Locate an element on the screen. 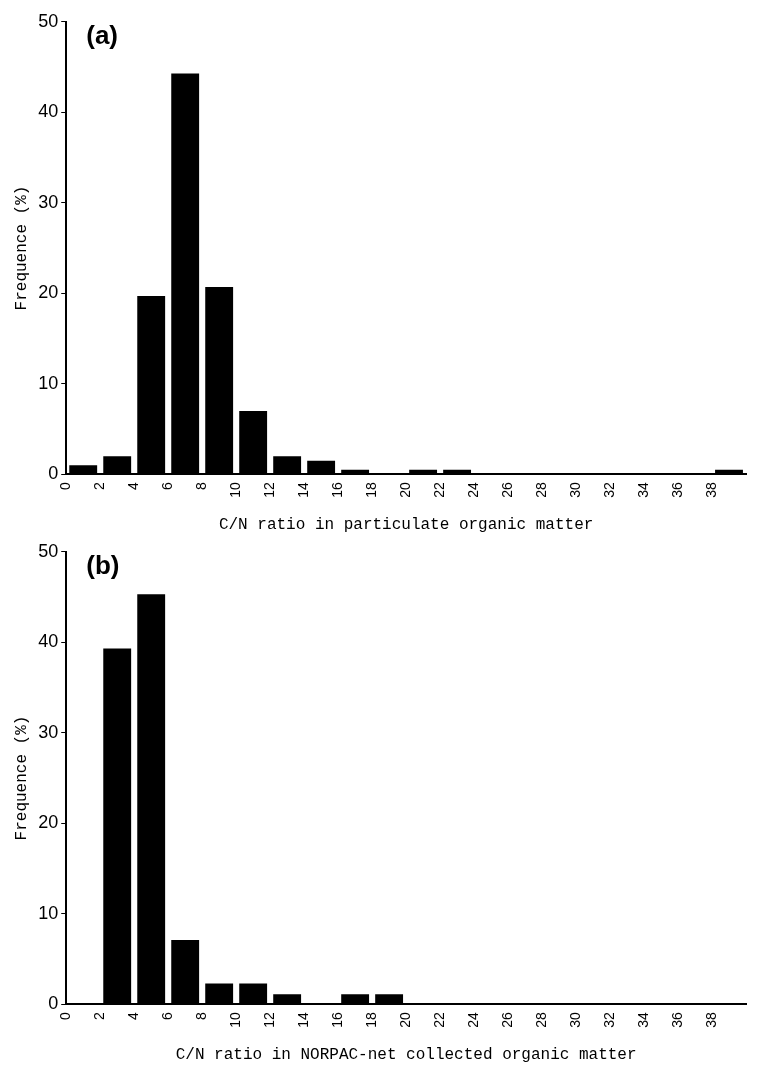  annotation: (a) is located at coordinates (102, 34).